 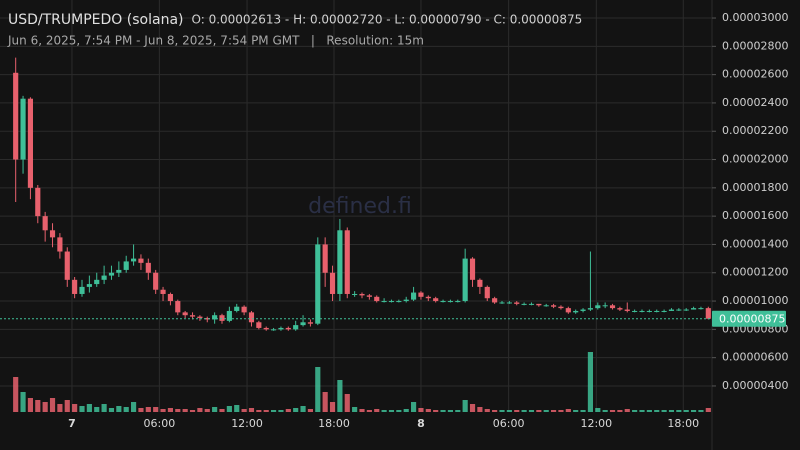 I want to click on y-tick-label: 0.00001400, so click(x=755, y=243).